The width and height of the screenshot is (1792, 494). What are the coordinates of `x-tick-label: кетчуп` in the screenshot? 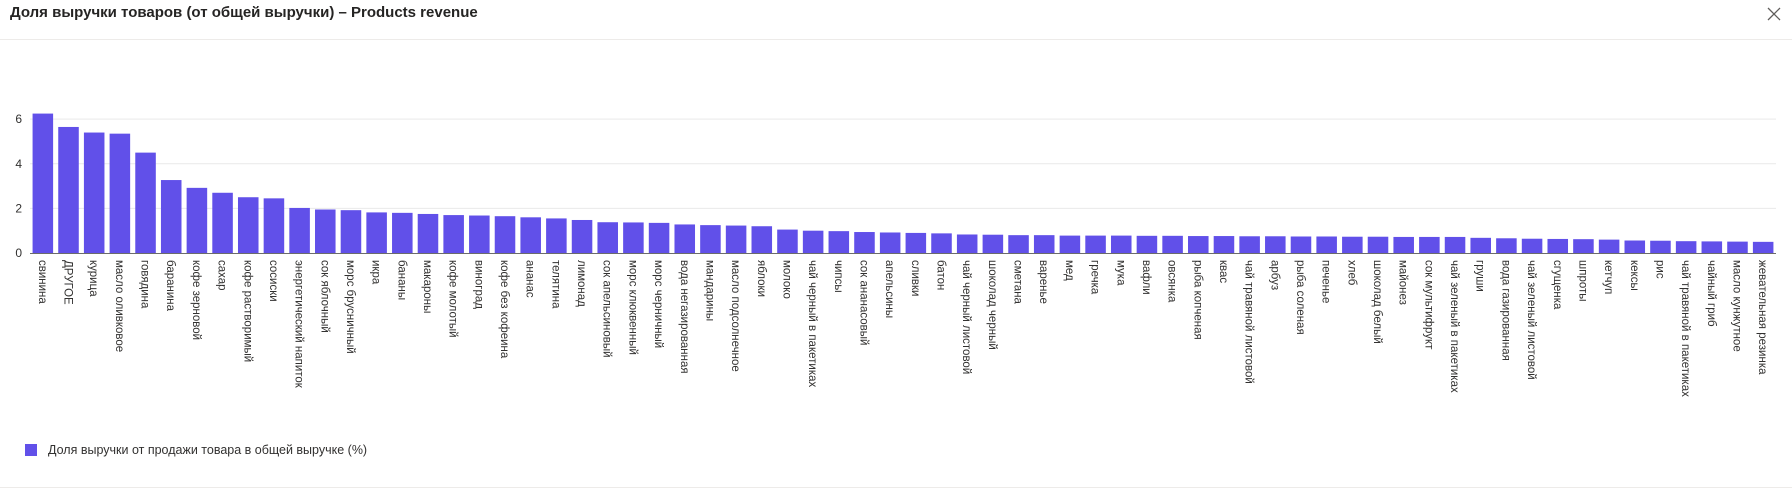 It's located at (1608, 277).